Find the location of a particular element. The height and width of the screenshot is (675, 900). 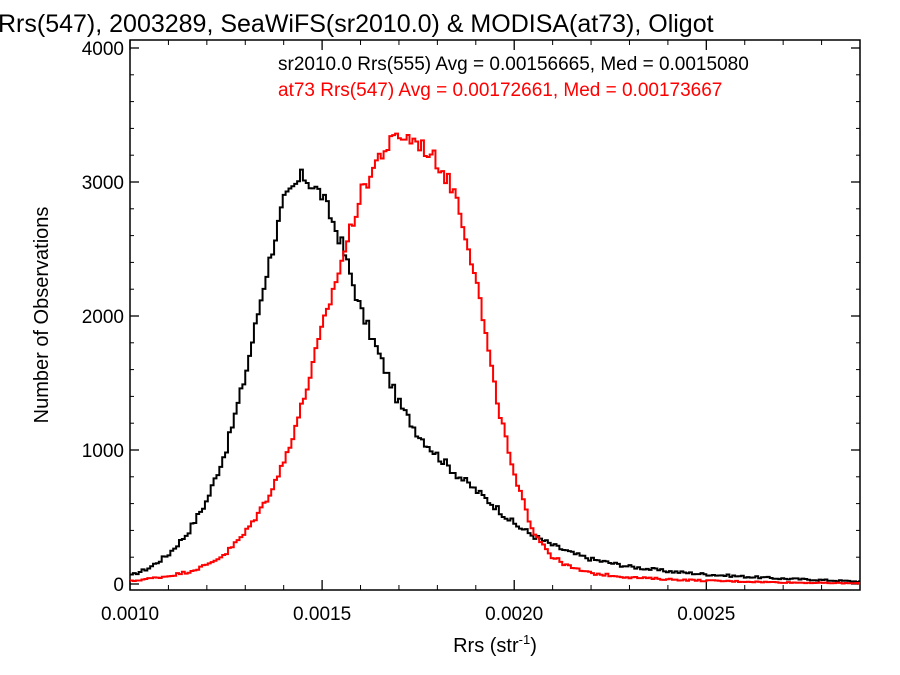

y-tick-label: 4000 is located at coordinates (103, 49).